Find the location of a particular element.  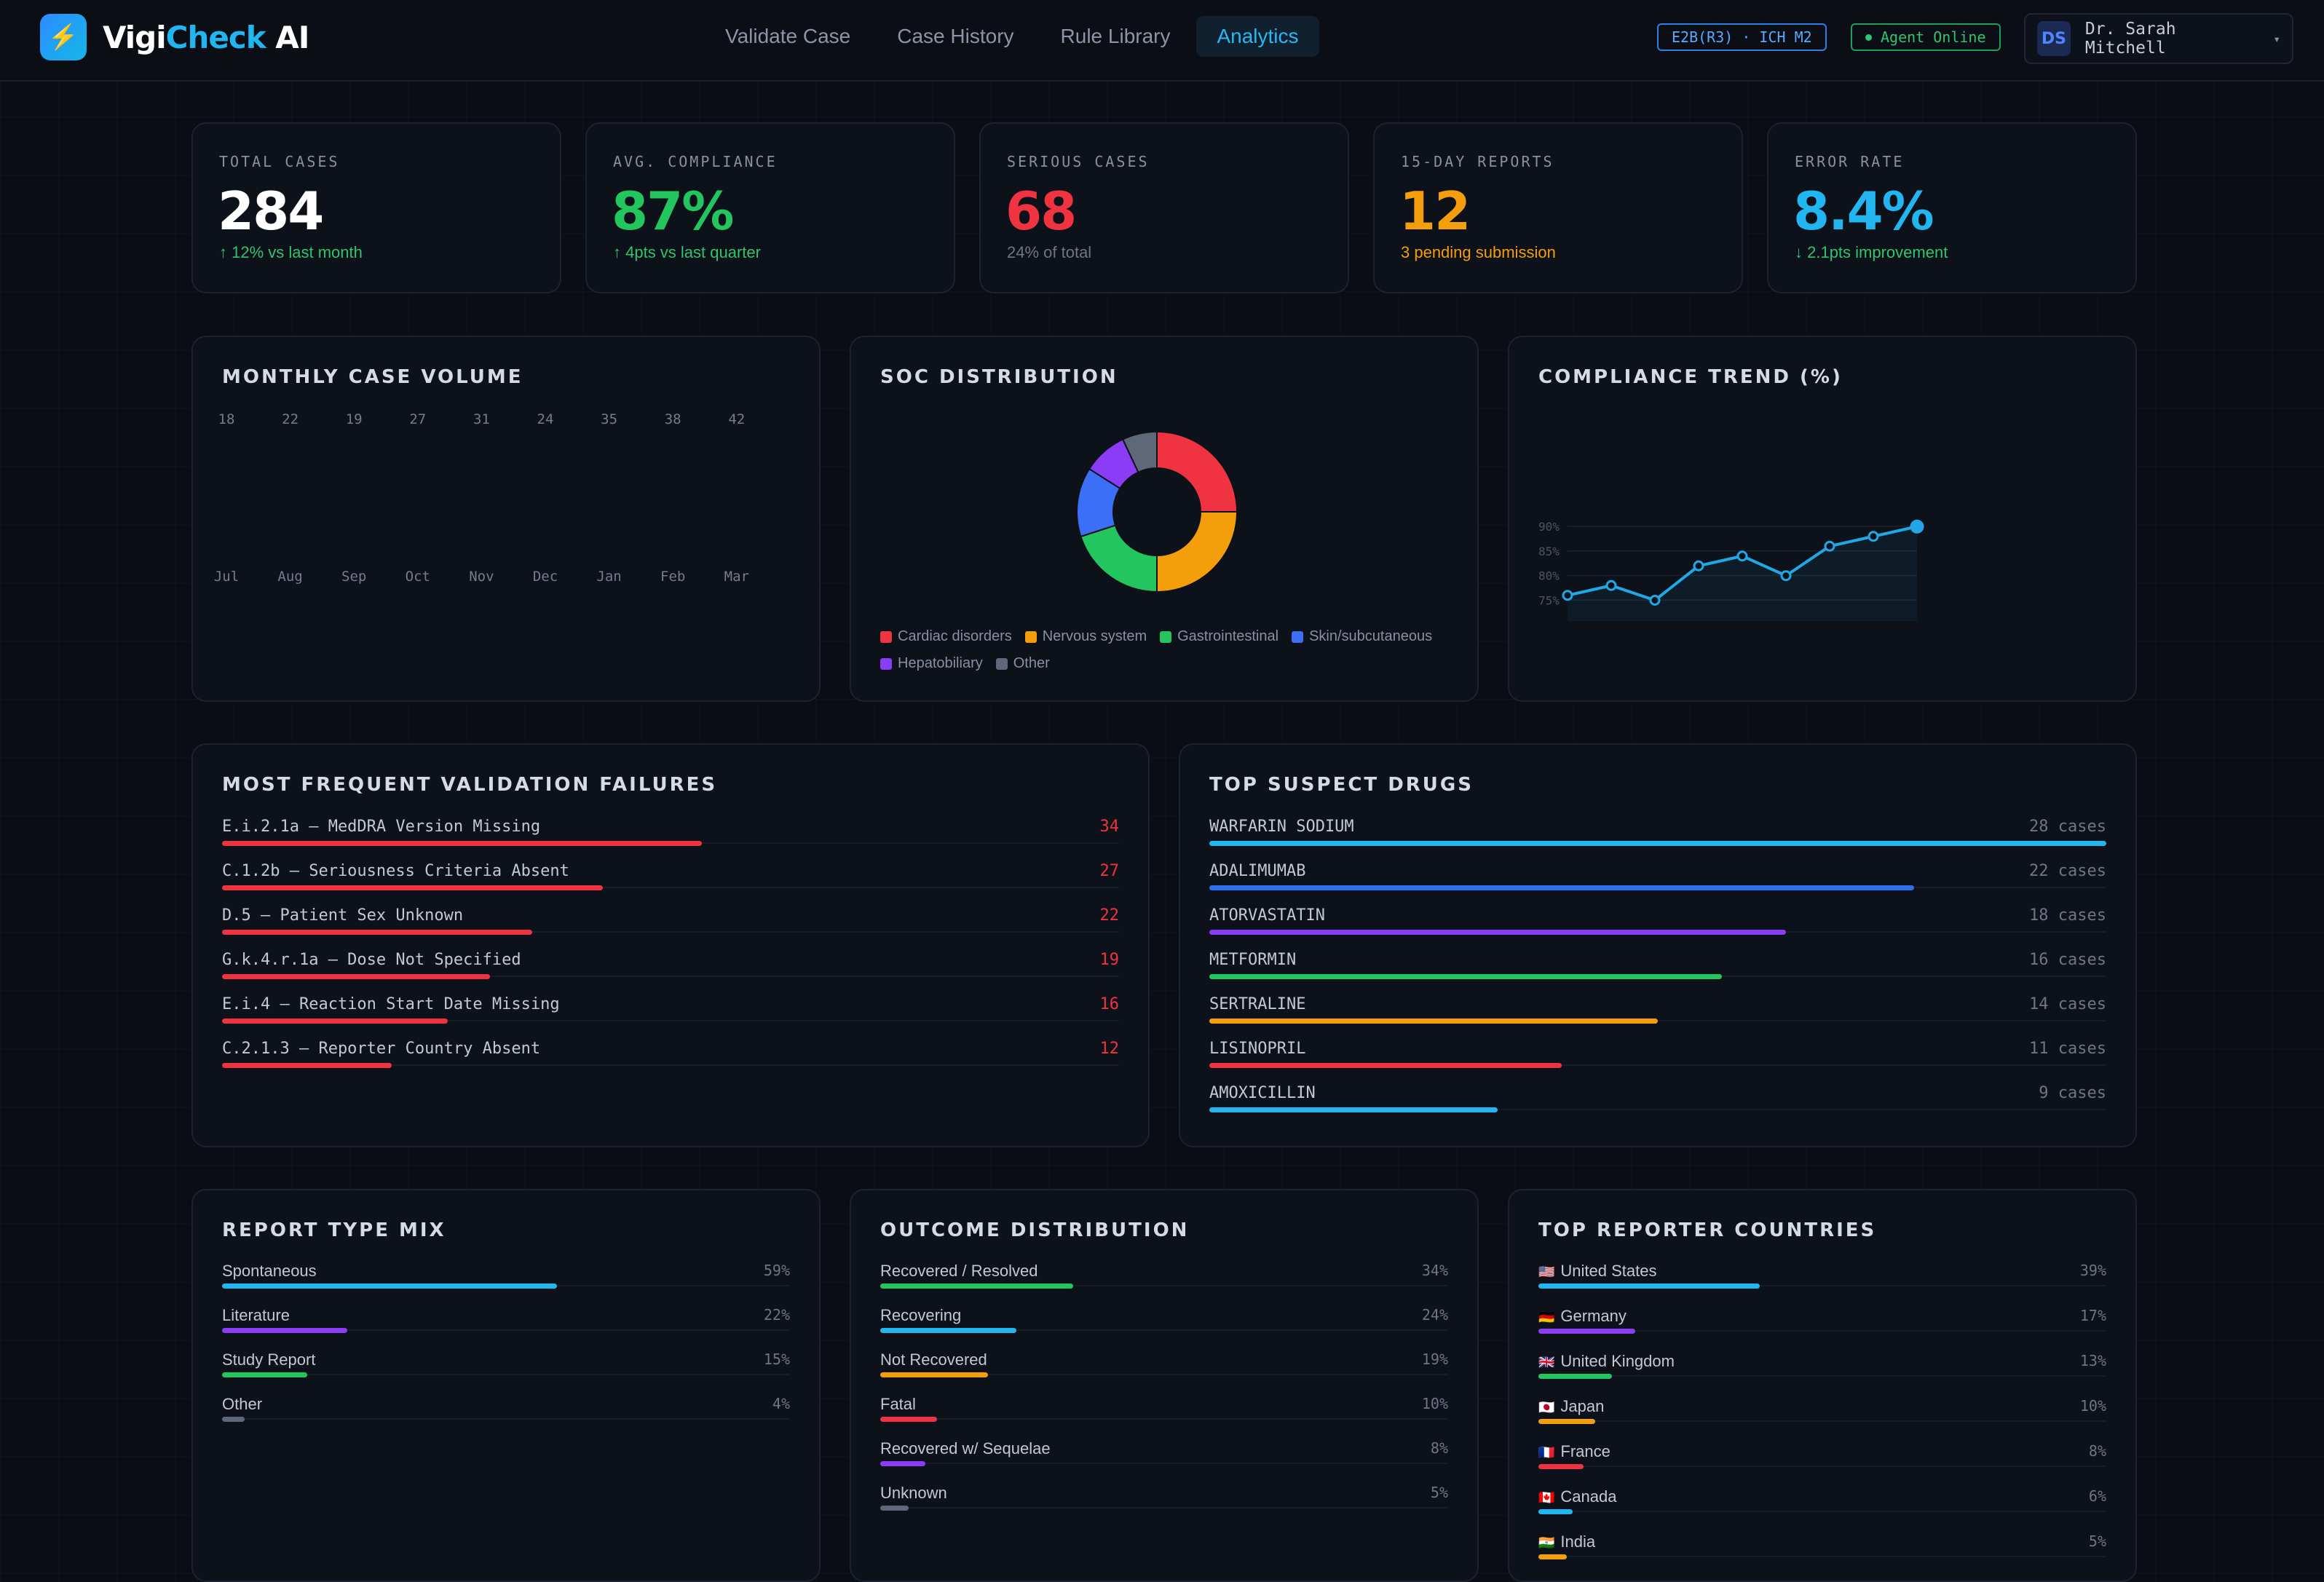

error-rate-card: ERROR RATE 8.4% ↓ 2.1pts improvement is located at coordinates (1952, 207).